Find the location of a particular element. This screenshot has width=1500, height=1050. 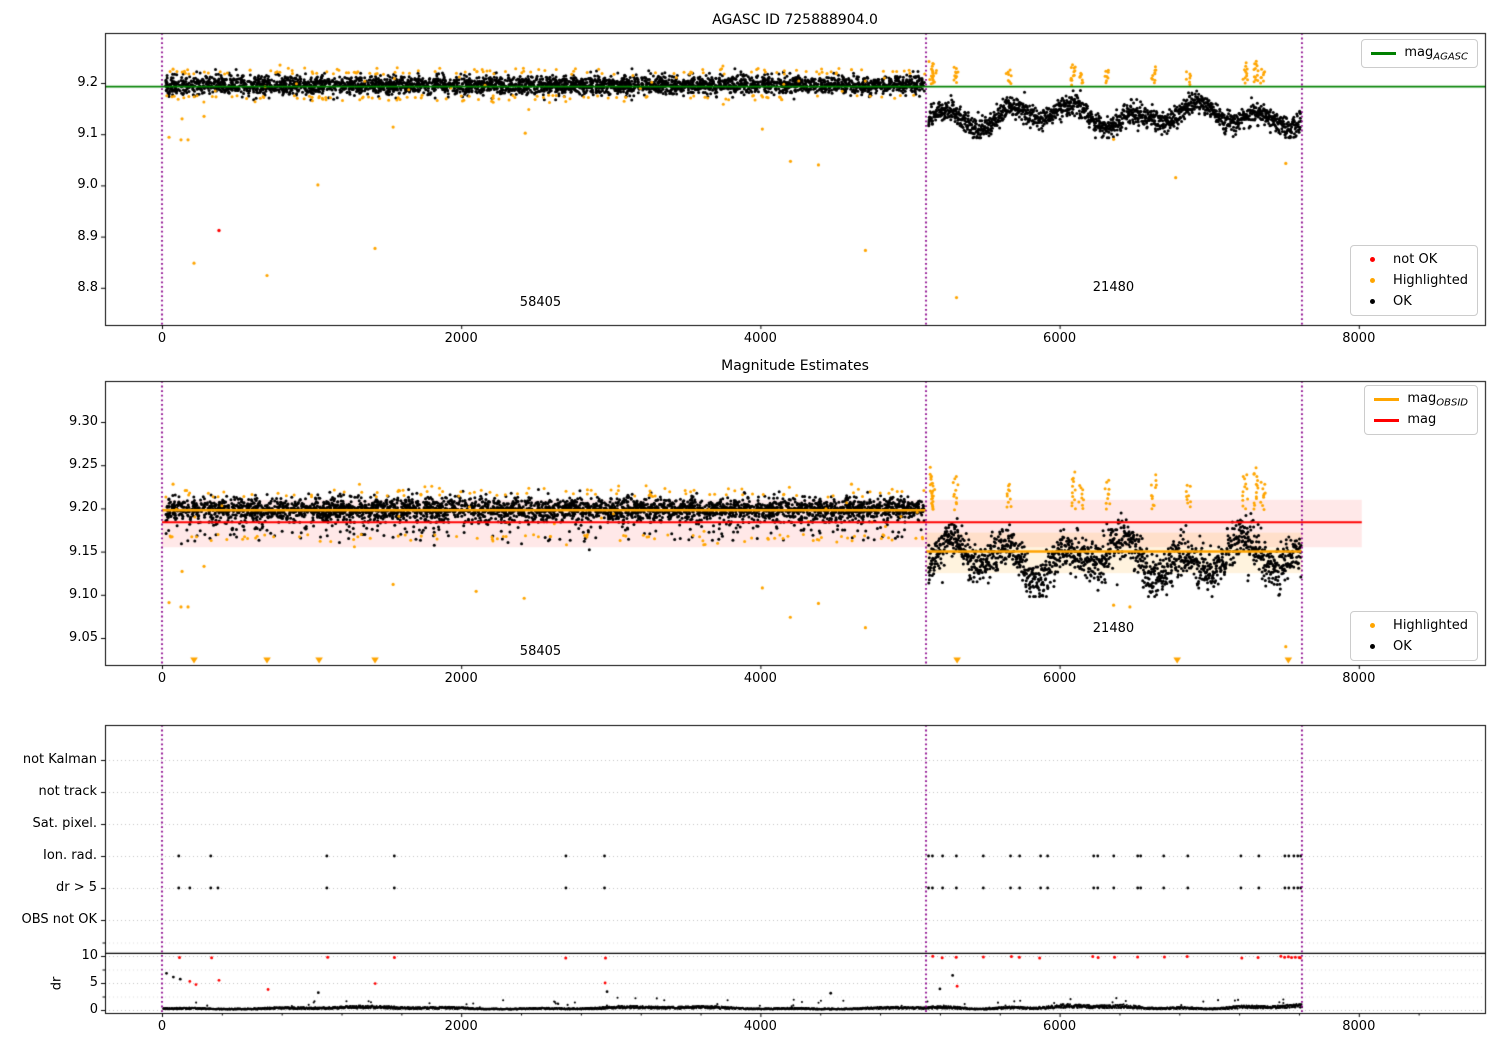

legend-item-mag-agasc: magAGASC is located at coordinates (1419, 53).